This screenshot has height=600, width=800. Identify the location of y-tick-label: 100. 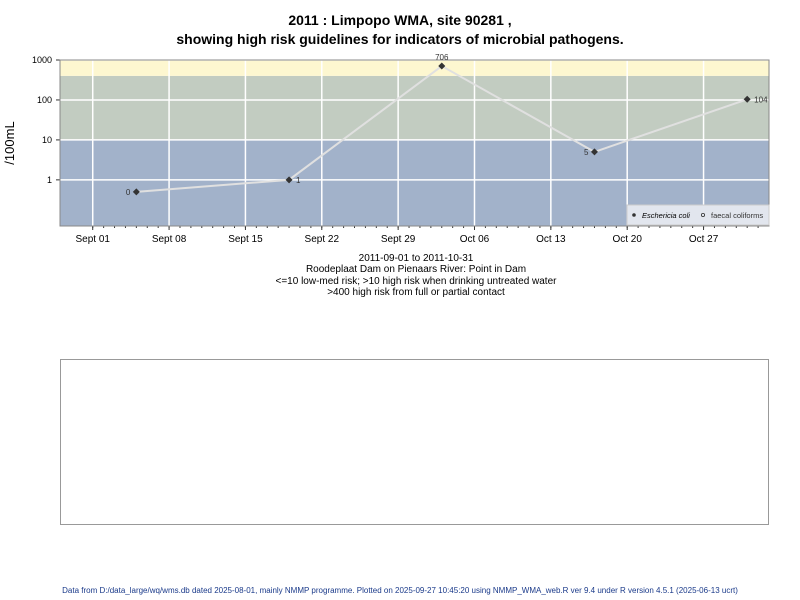
(44, 100).